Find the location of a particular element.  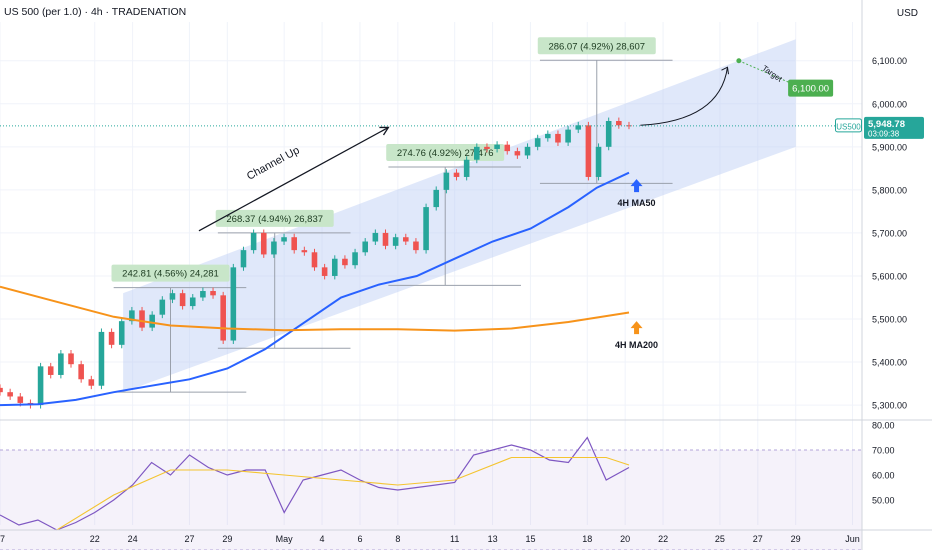

x-tick-label: 29 is located at coordinates (796, 539).